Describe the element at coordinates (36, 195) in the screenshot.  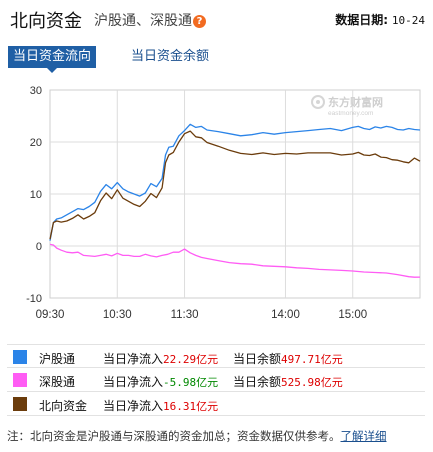
I see `y-tick-label: 10` at that location.